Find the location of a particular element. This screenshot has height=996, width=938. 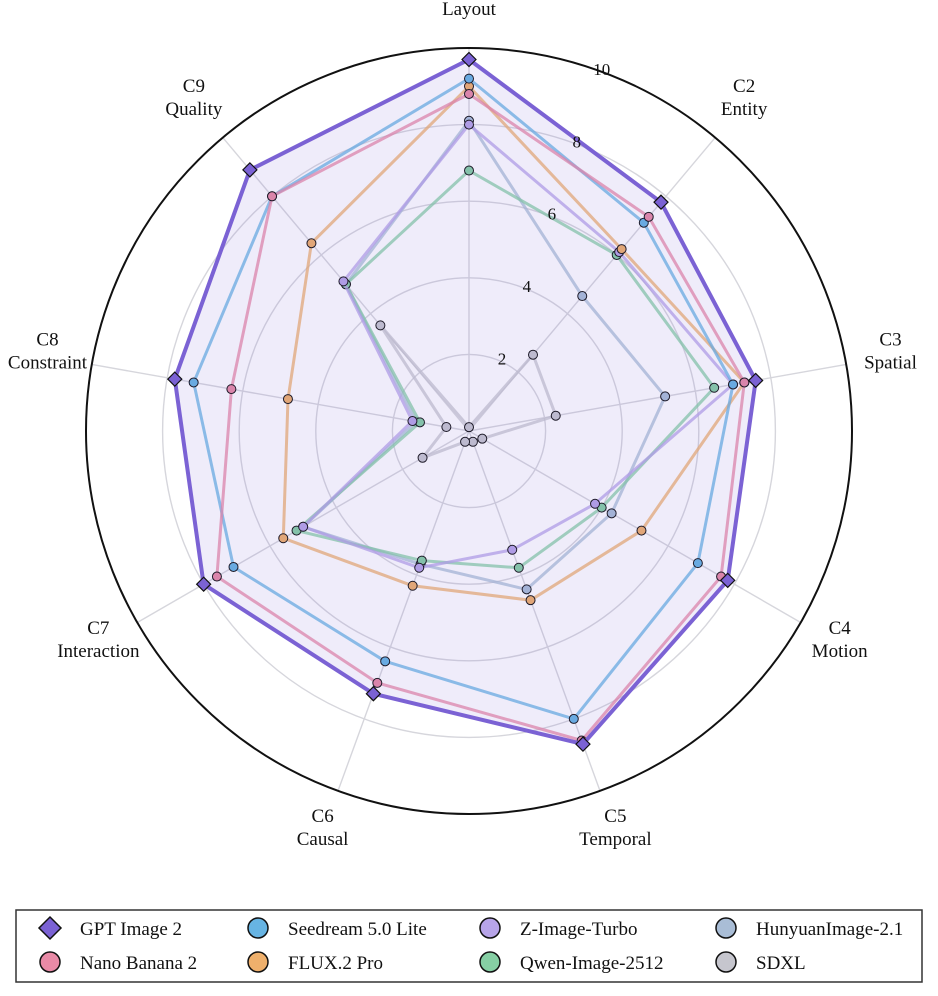

axis-label-c0: C0Layout is located at coordinates (469, 10).